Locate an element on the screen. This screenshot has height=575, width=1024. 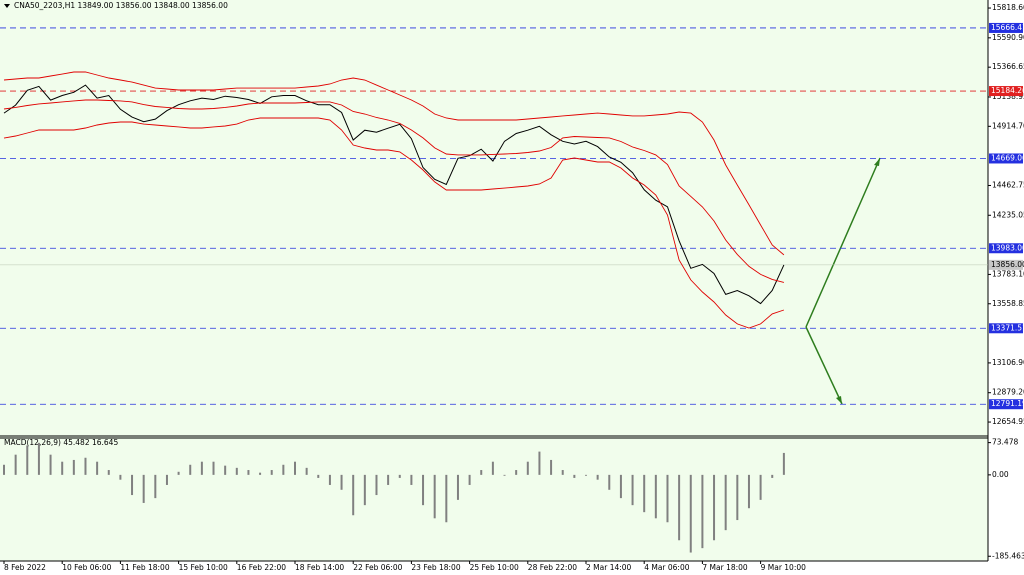
arrows is located at coordinates (843, 281).